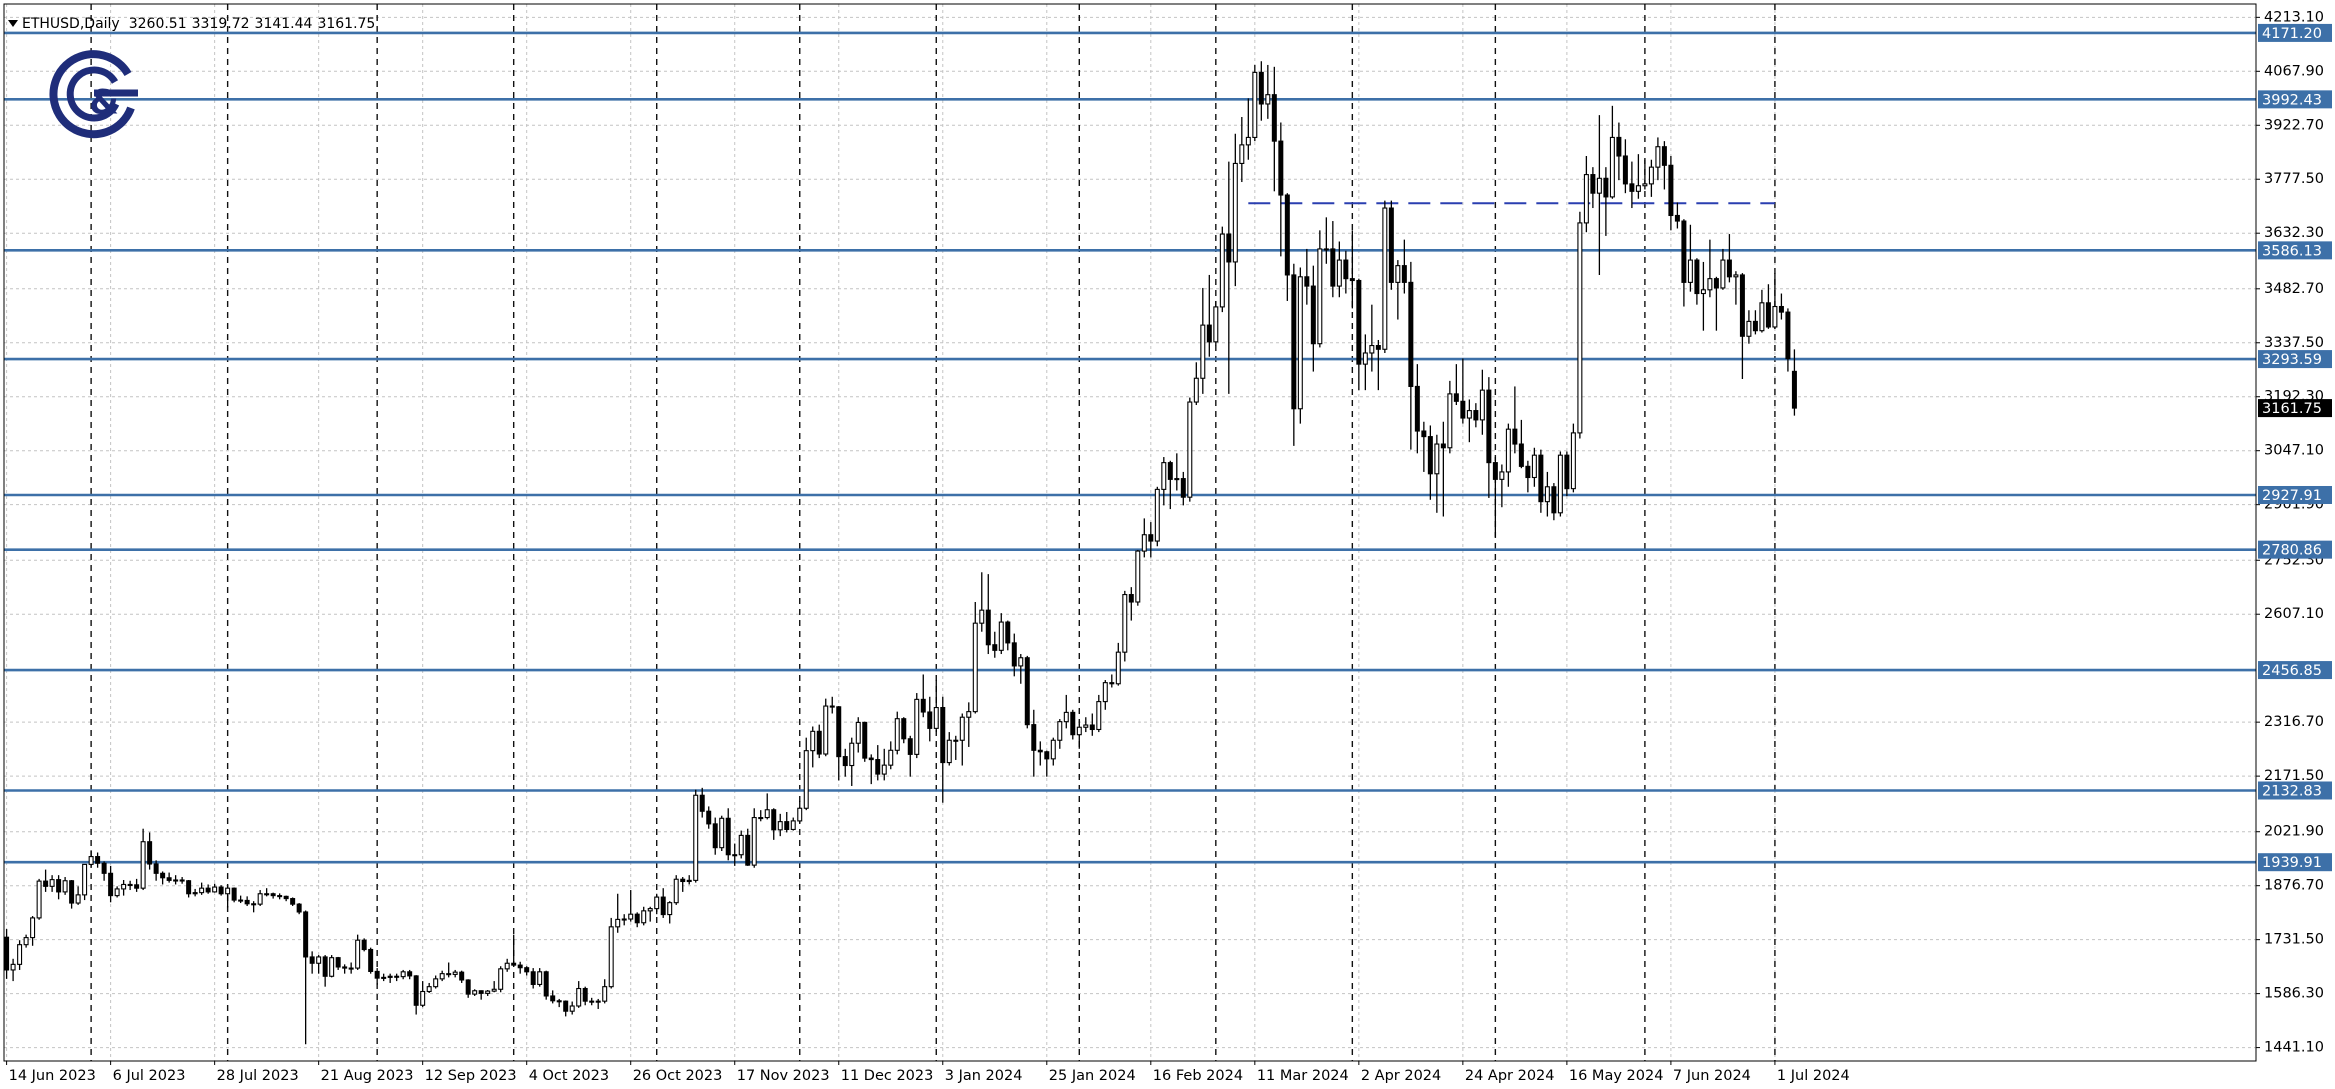  What do you see at coordinates (2294, 994) in the screenshot?
I see `y-tick-label: 1586.30` at bounding box center [2294, 994].